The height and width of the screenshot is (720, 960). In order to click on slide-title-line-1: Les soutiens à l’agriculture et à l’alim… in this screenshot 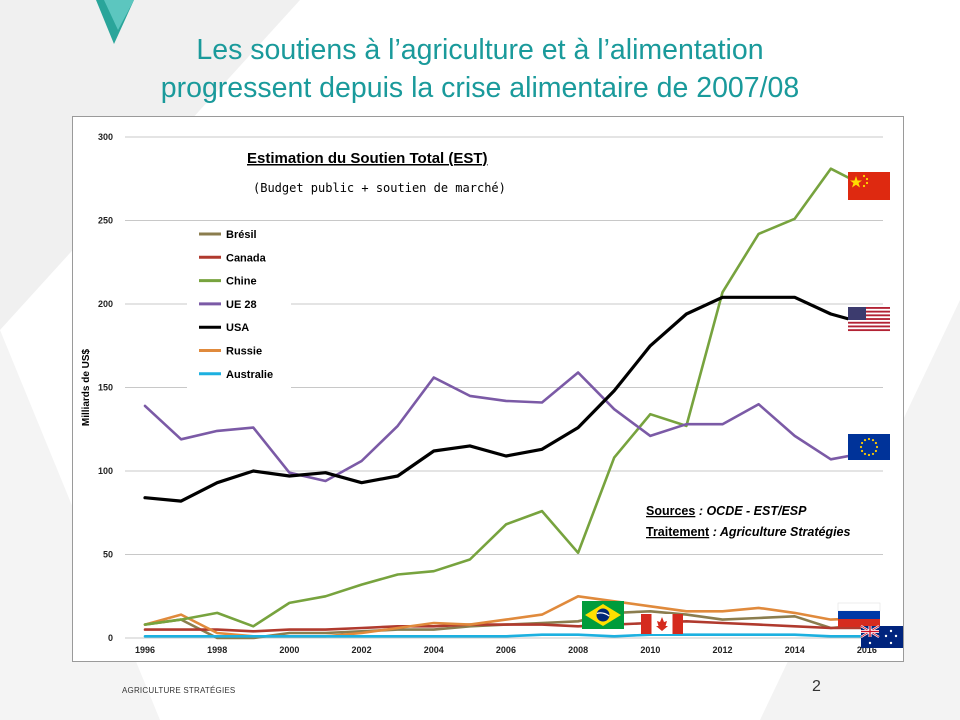, I will do `click(480, 50)`.